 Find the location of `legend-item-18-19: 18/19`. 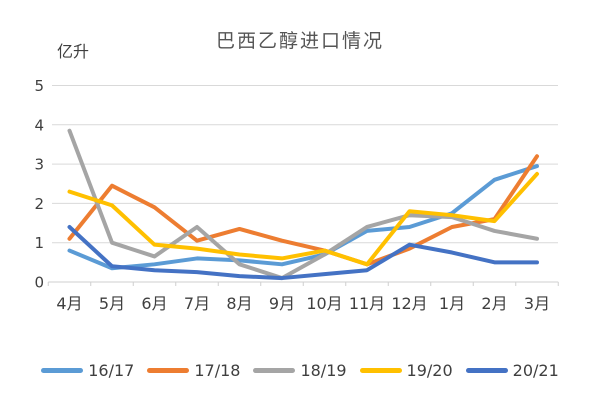

legend-item-18-19: 18/19 is located at coordinates (300, 370).